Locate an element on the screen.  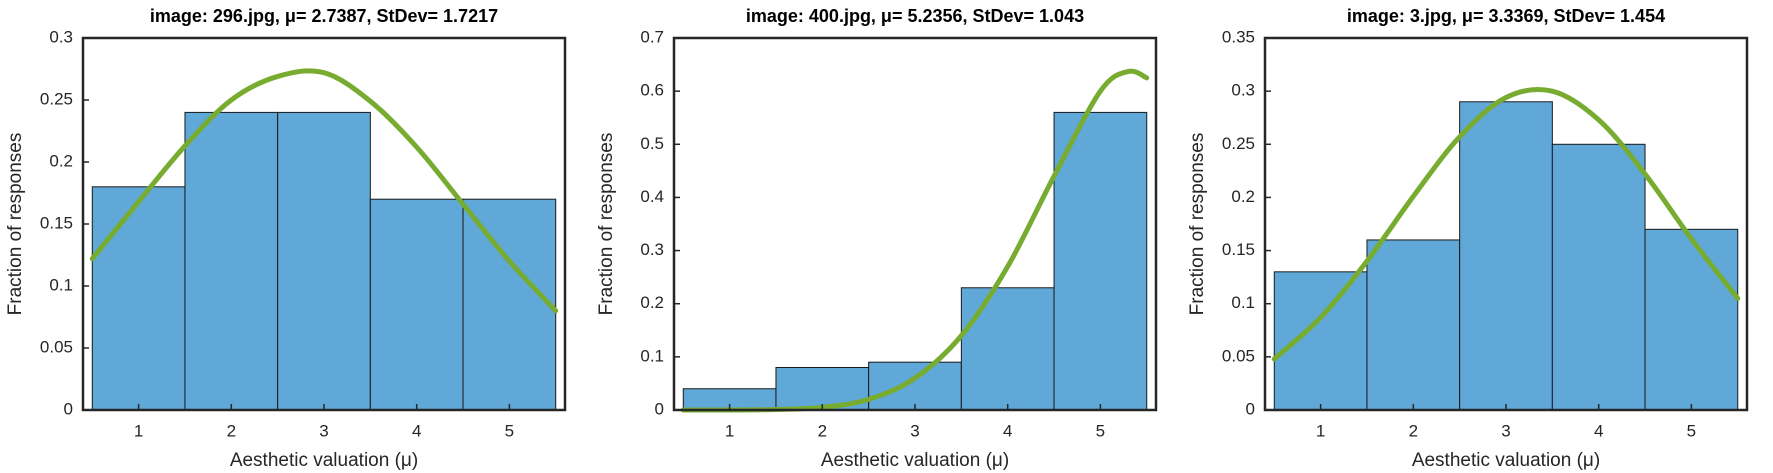
y-tick-label: 0.4 is located at coordinates (652, 196).